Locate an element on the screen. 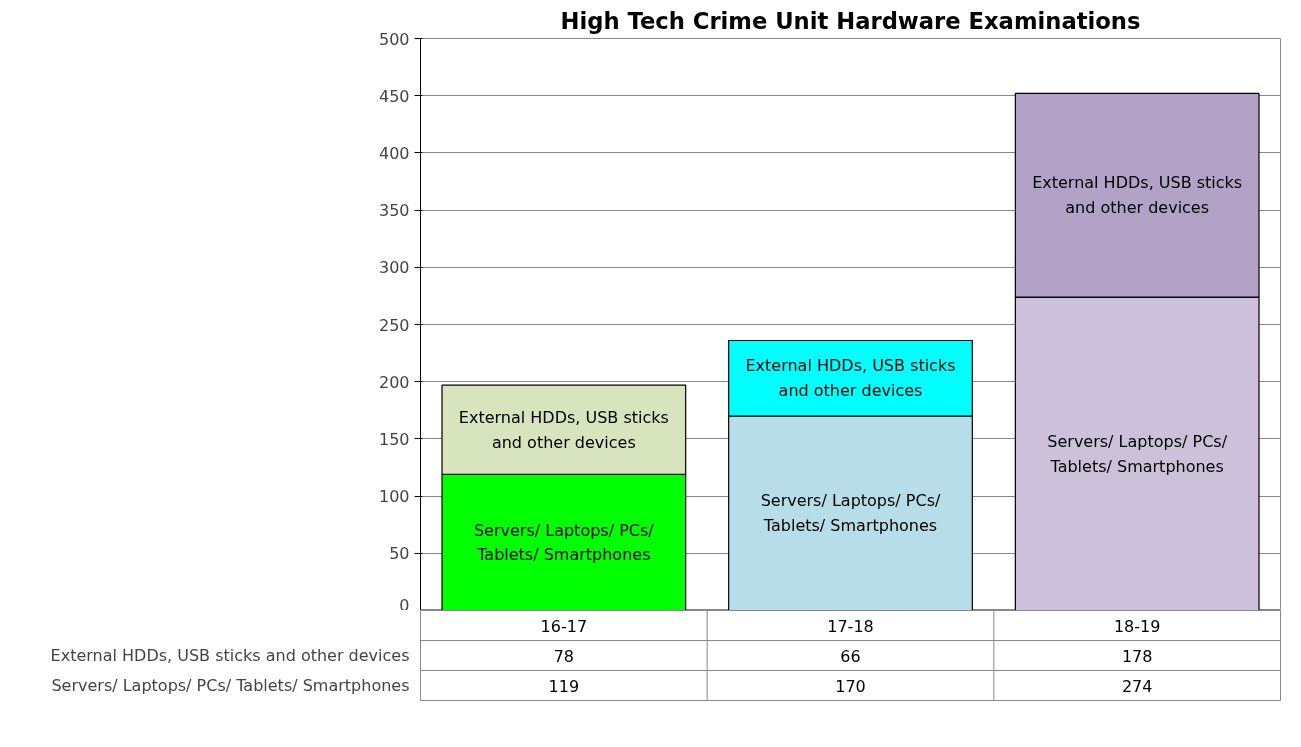 Image resolution: width=1301 pixels, height=747 pixels. y-tick-label: 500 is located at coordinates (394, 39).